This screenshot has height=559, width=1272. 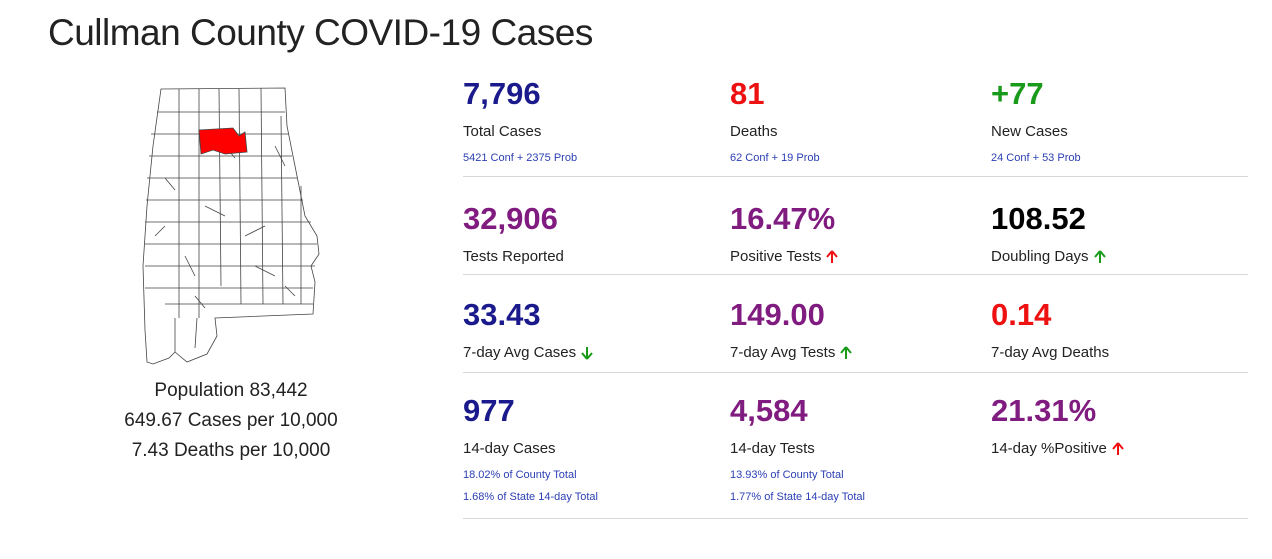 What do you see at coordinates (787, 475) in the screenshot?
I see `tests-14day-county-share: 13.93% of County Total` at bounding box center [787, 475].